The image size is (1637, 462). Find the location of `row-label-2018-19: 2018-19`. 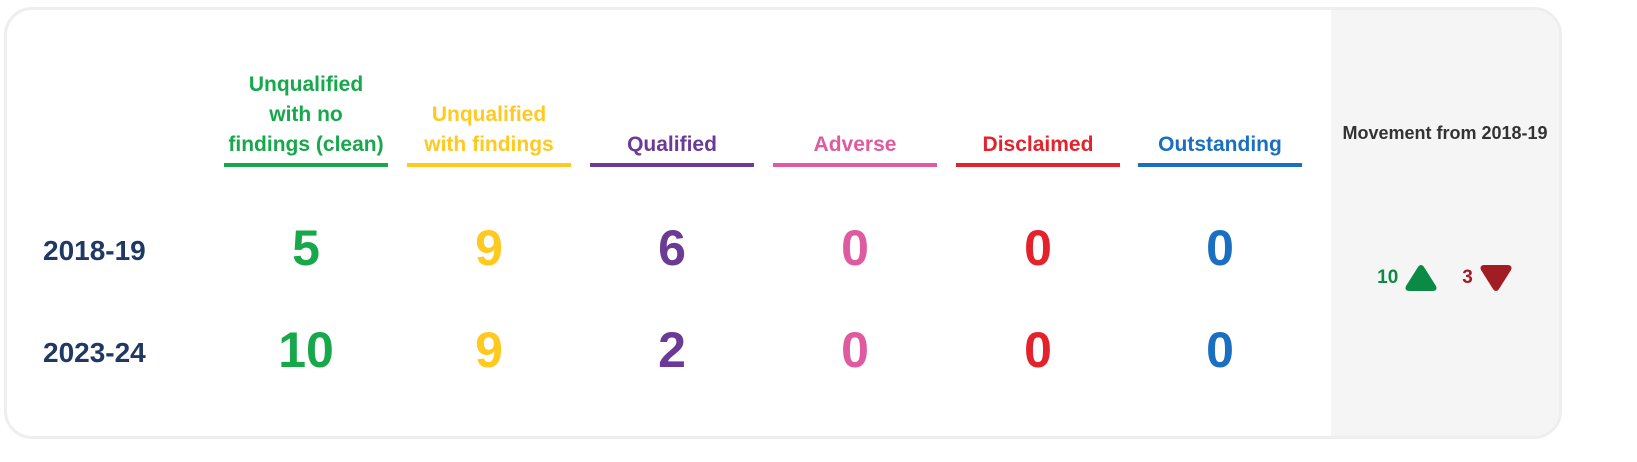

row-label-2018-19: 2018-19 is located at coordinates (94, 250).